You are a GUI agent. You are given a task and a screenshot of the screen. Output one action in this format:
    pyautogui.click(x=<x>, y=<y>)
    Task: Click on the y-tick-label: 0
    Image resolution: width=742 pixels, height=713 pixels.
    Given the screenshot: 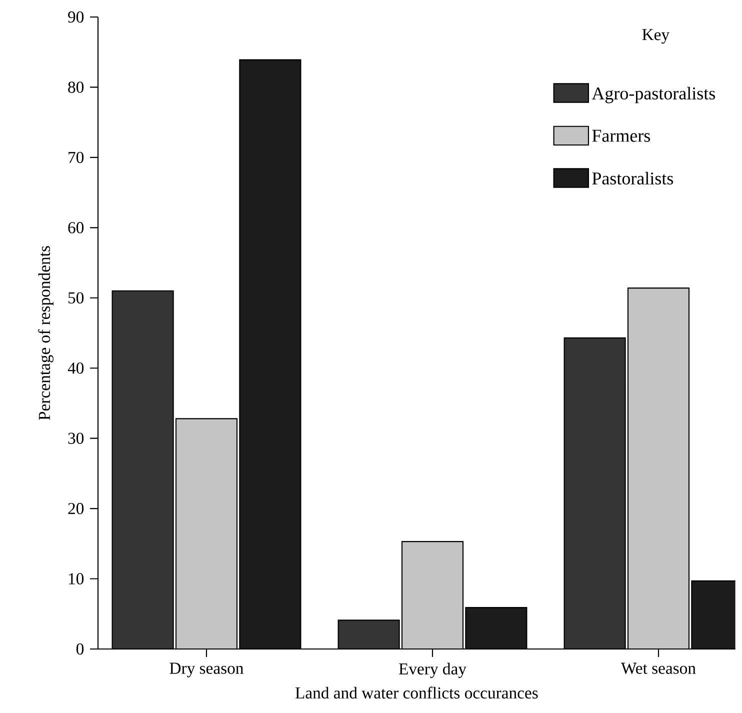 What is the action you would take?
    pyautogui.click(x=80, y=649)
    